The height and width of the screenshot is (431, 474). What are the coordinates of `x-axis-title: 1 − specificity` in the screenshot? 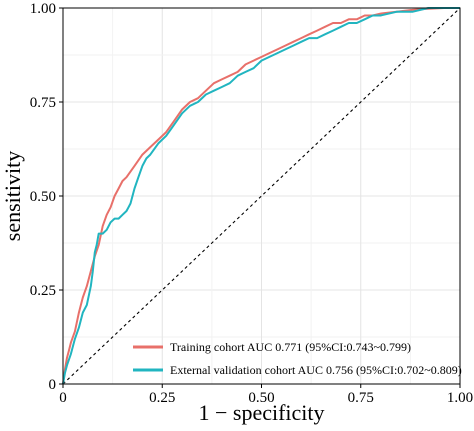 It's located at (261, 412).